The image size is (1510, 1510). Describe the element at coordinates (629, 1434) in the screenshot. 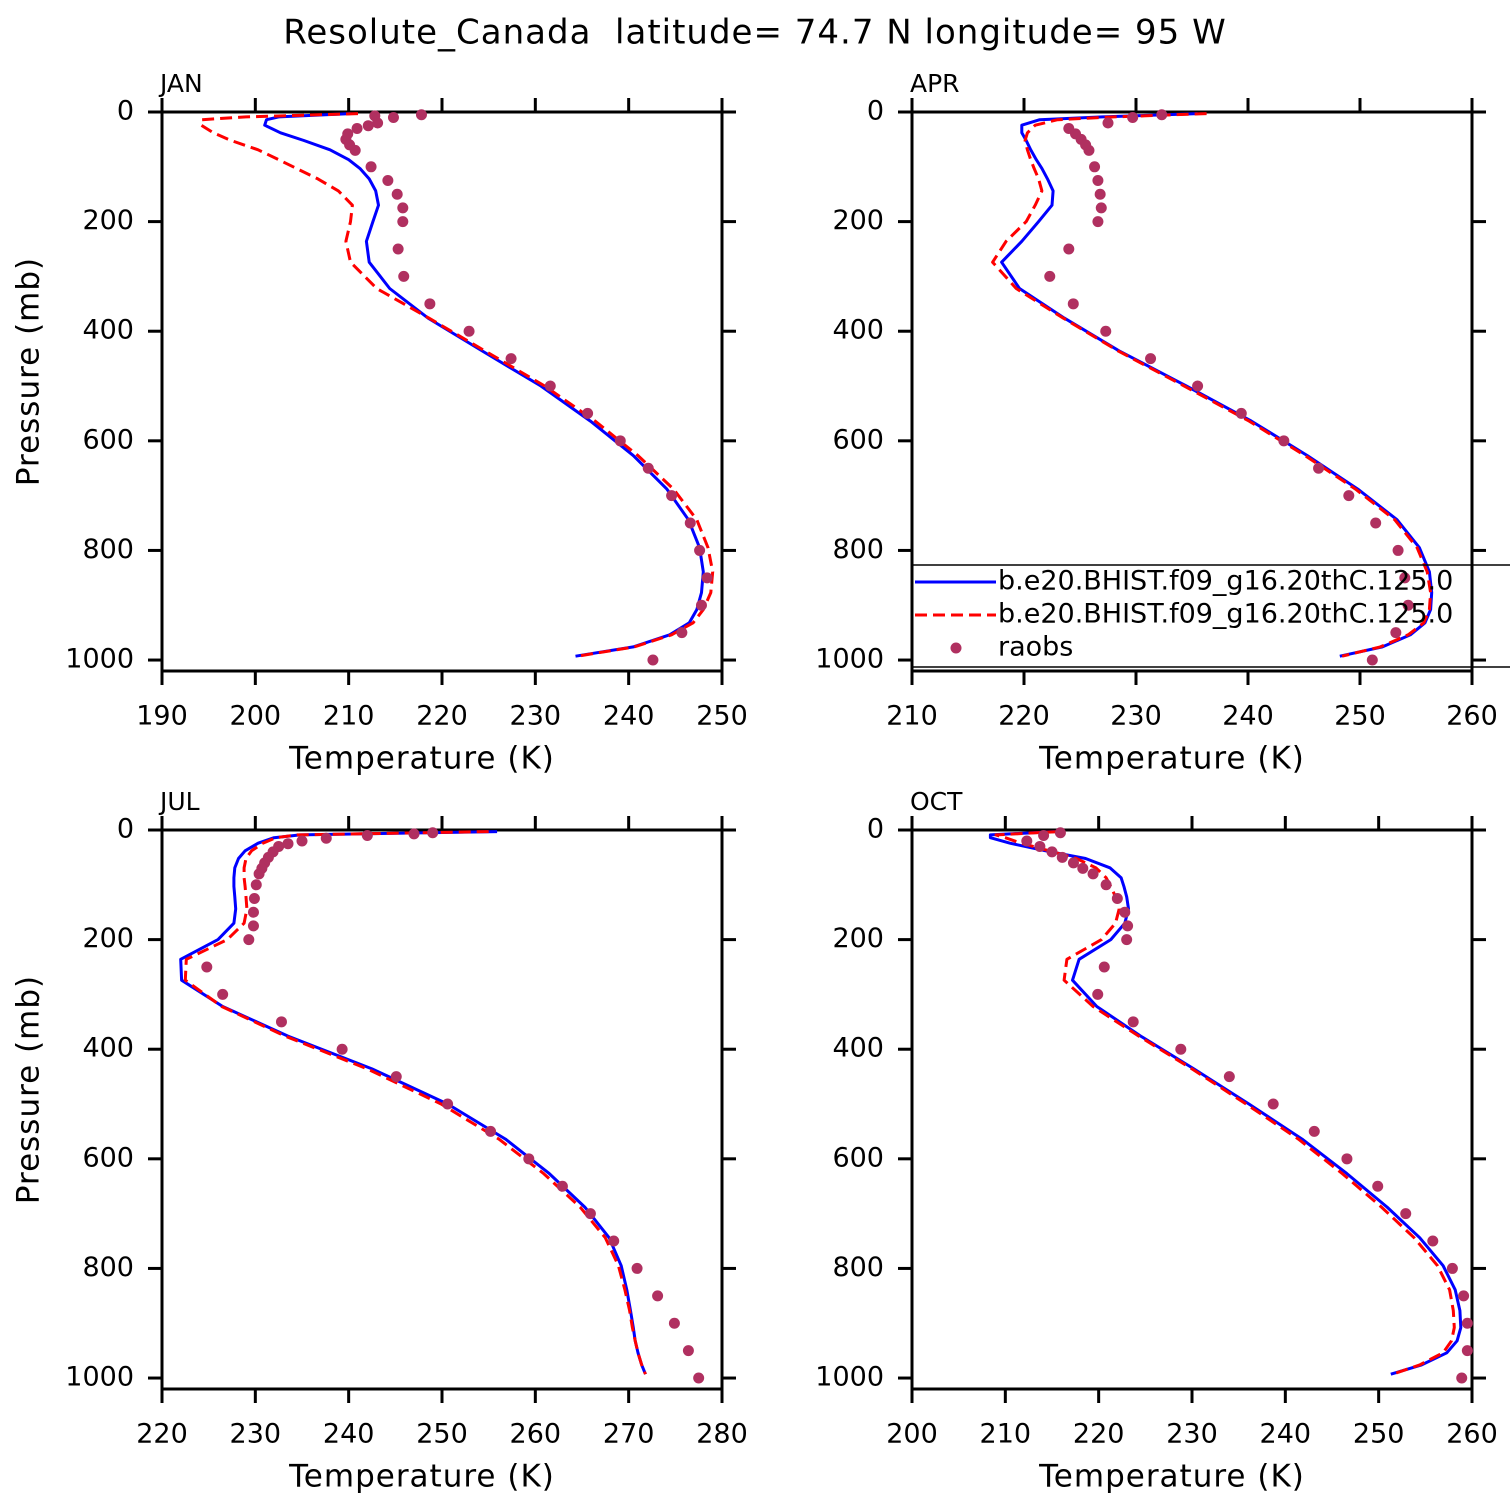

I see `x-tick-label: 270` at that location.